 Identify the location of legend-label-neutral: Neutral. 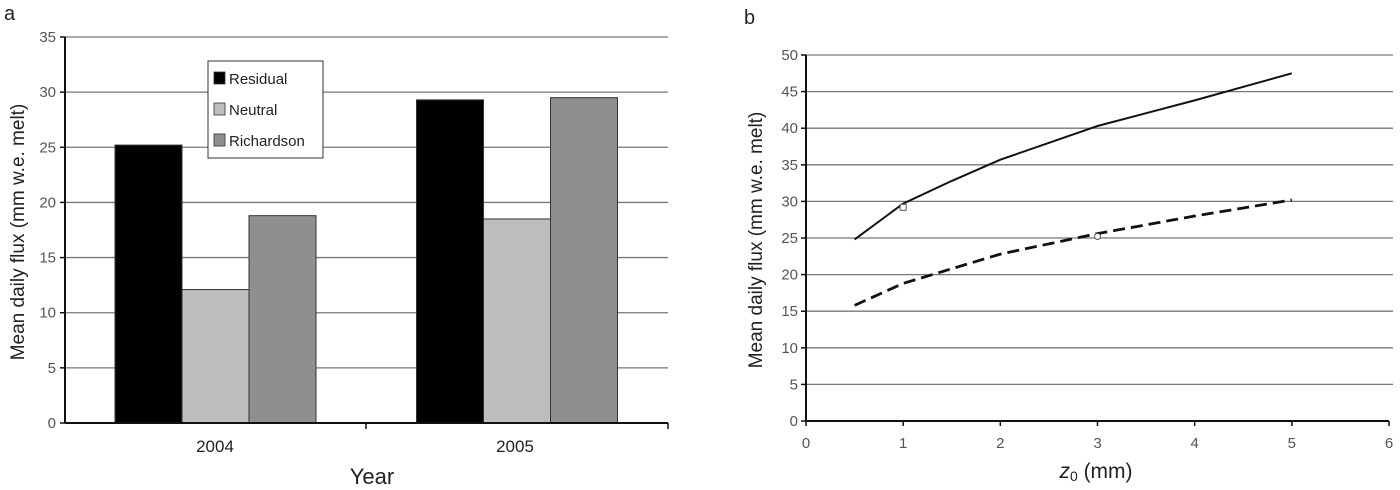
(253, 110).